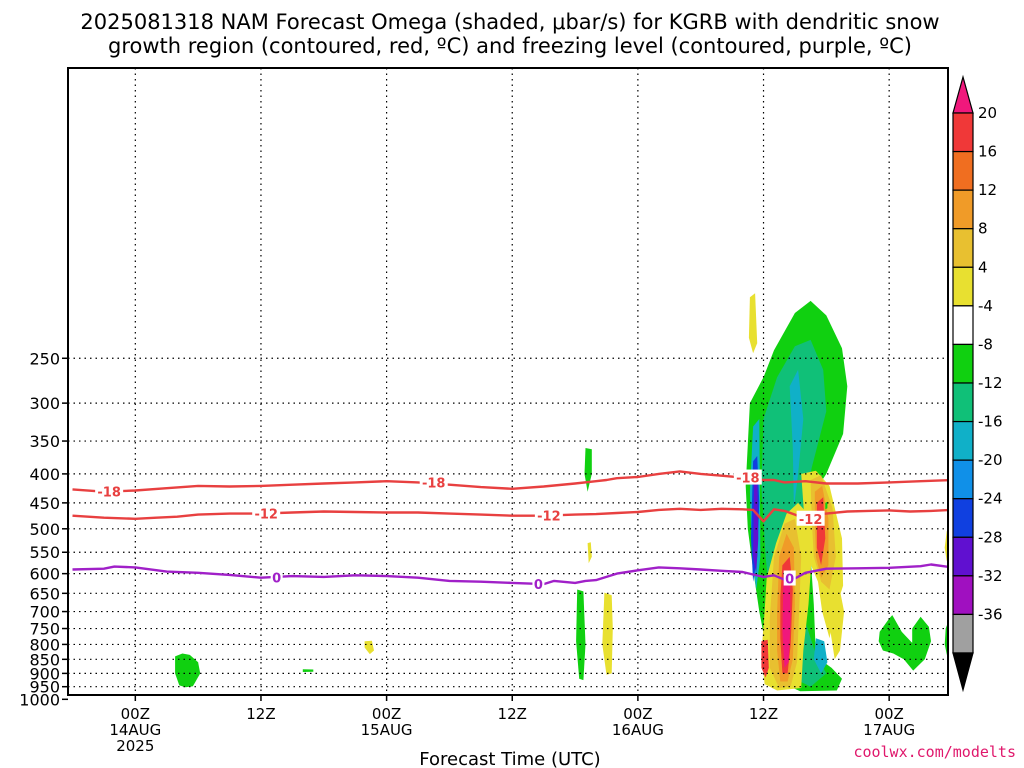 The image size is (1024, 768). What do you see at coordinates (44, 574) in the screenshot?
I see `y-tick-label: 600` at bounding box center [44, 574].